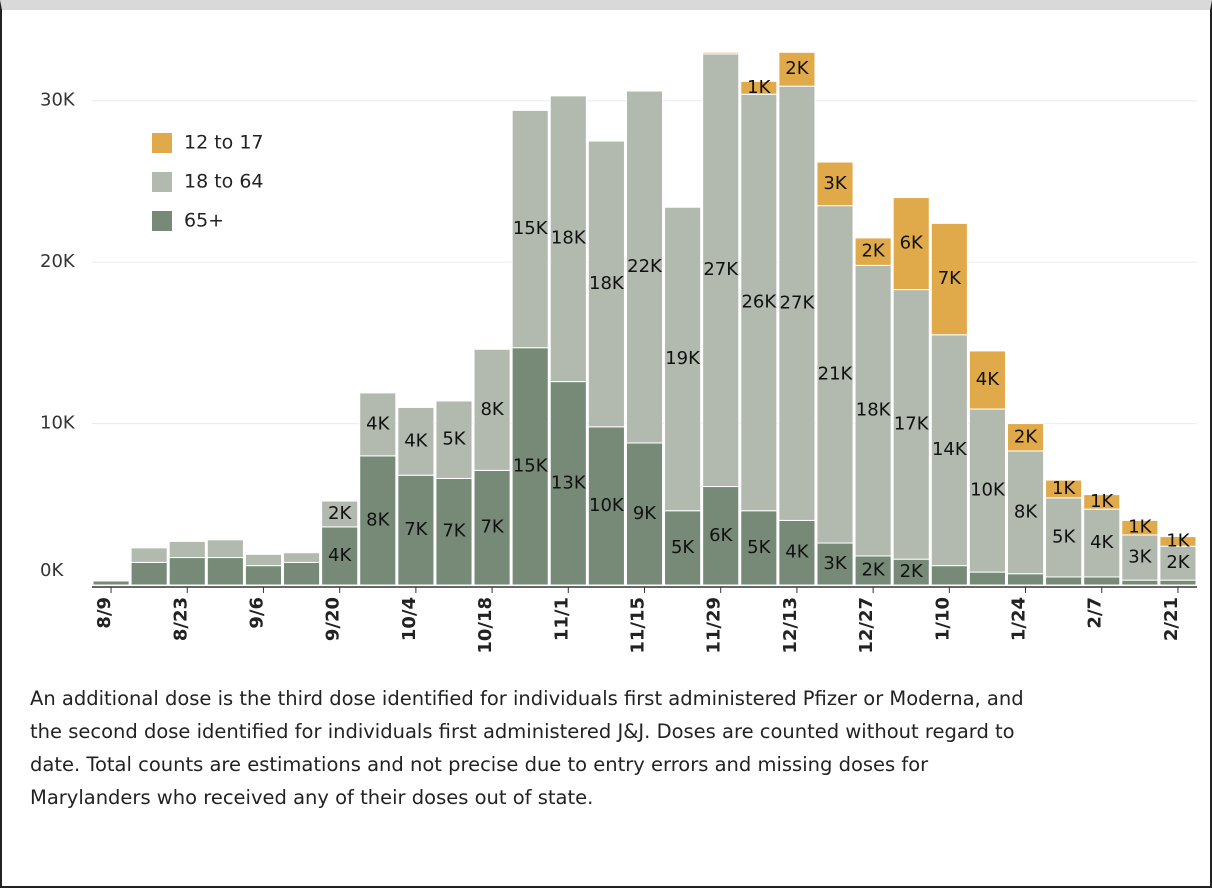 The width and height of the screenshot is (1212, 888). What do you see at coordinates (52, 570) in the screenshot?
I see `y-tick-label: 0K` at bounding box center [52, 570].